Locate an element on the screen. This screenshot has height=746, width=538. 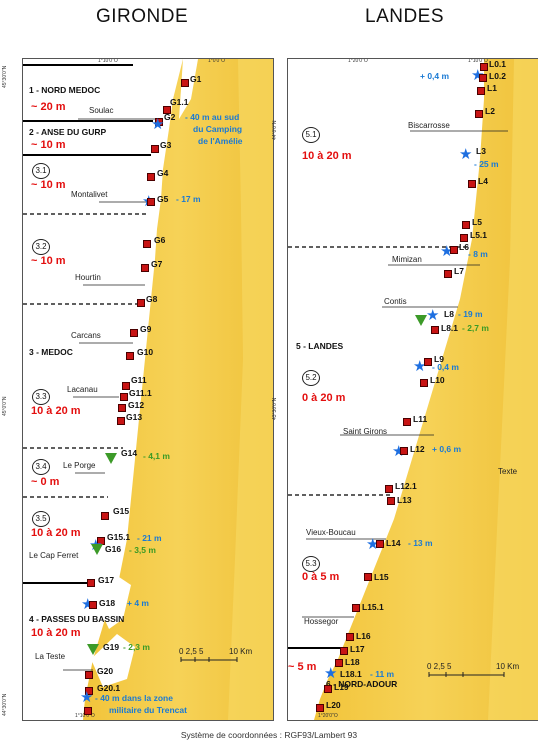
landes-title: LANDES is located at coordinates (405, 16).